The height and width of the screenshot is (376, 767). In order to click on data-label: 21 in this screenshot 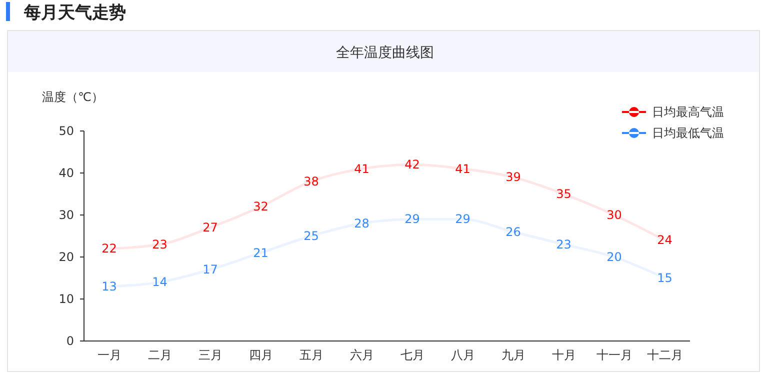, I will do `click(260, 253)`.